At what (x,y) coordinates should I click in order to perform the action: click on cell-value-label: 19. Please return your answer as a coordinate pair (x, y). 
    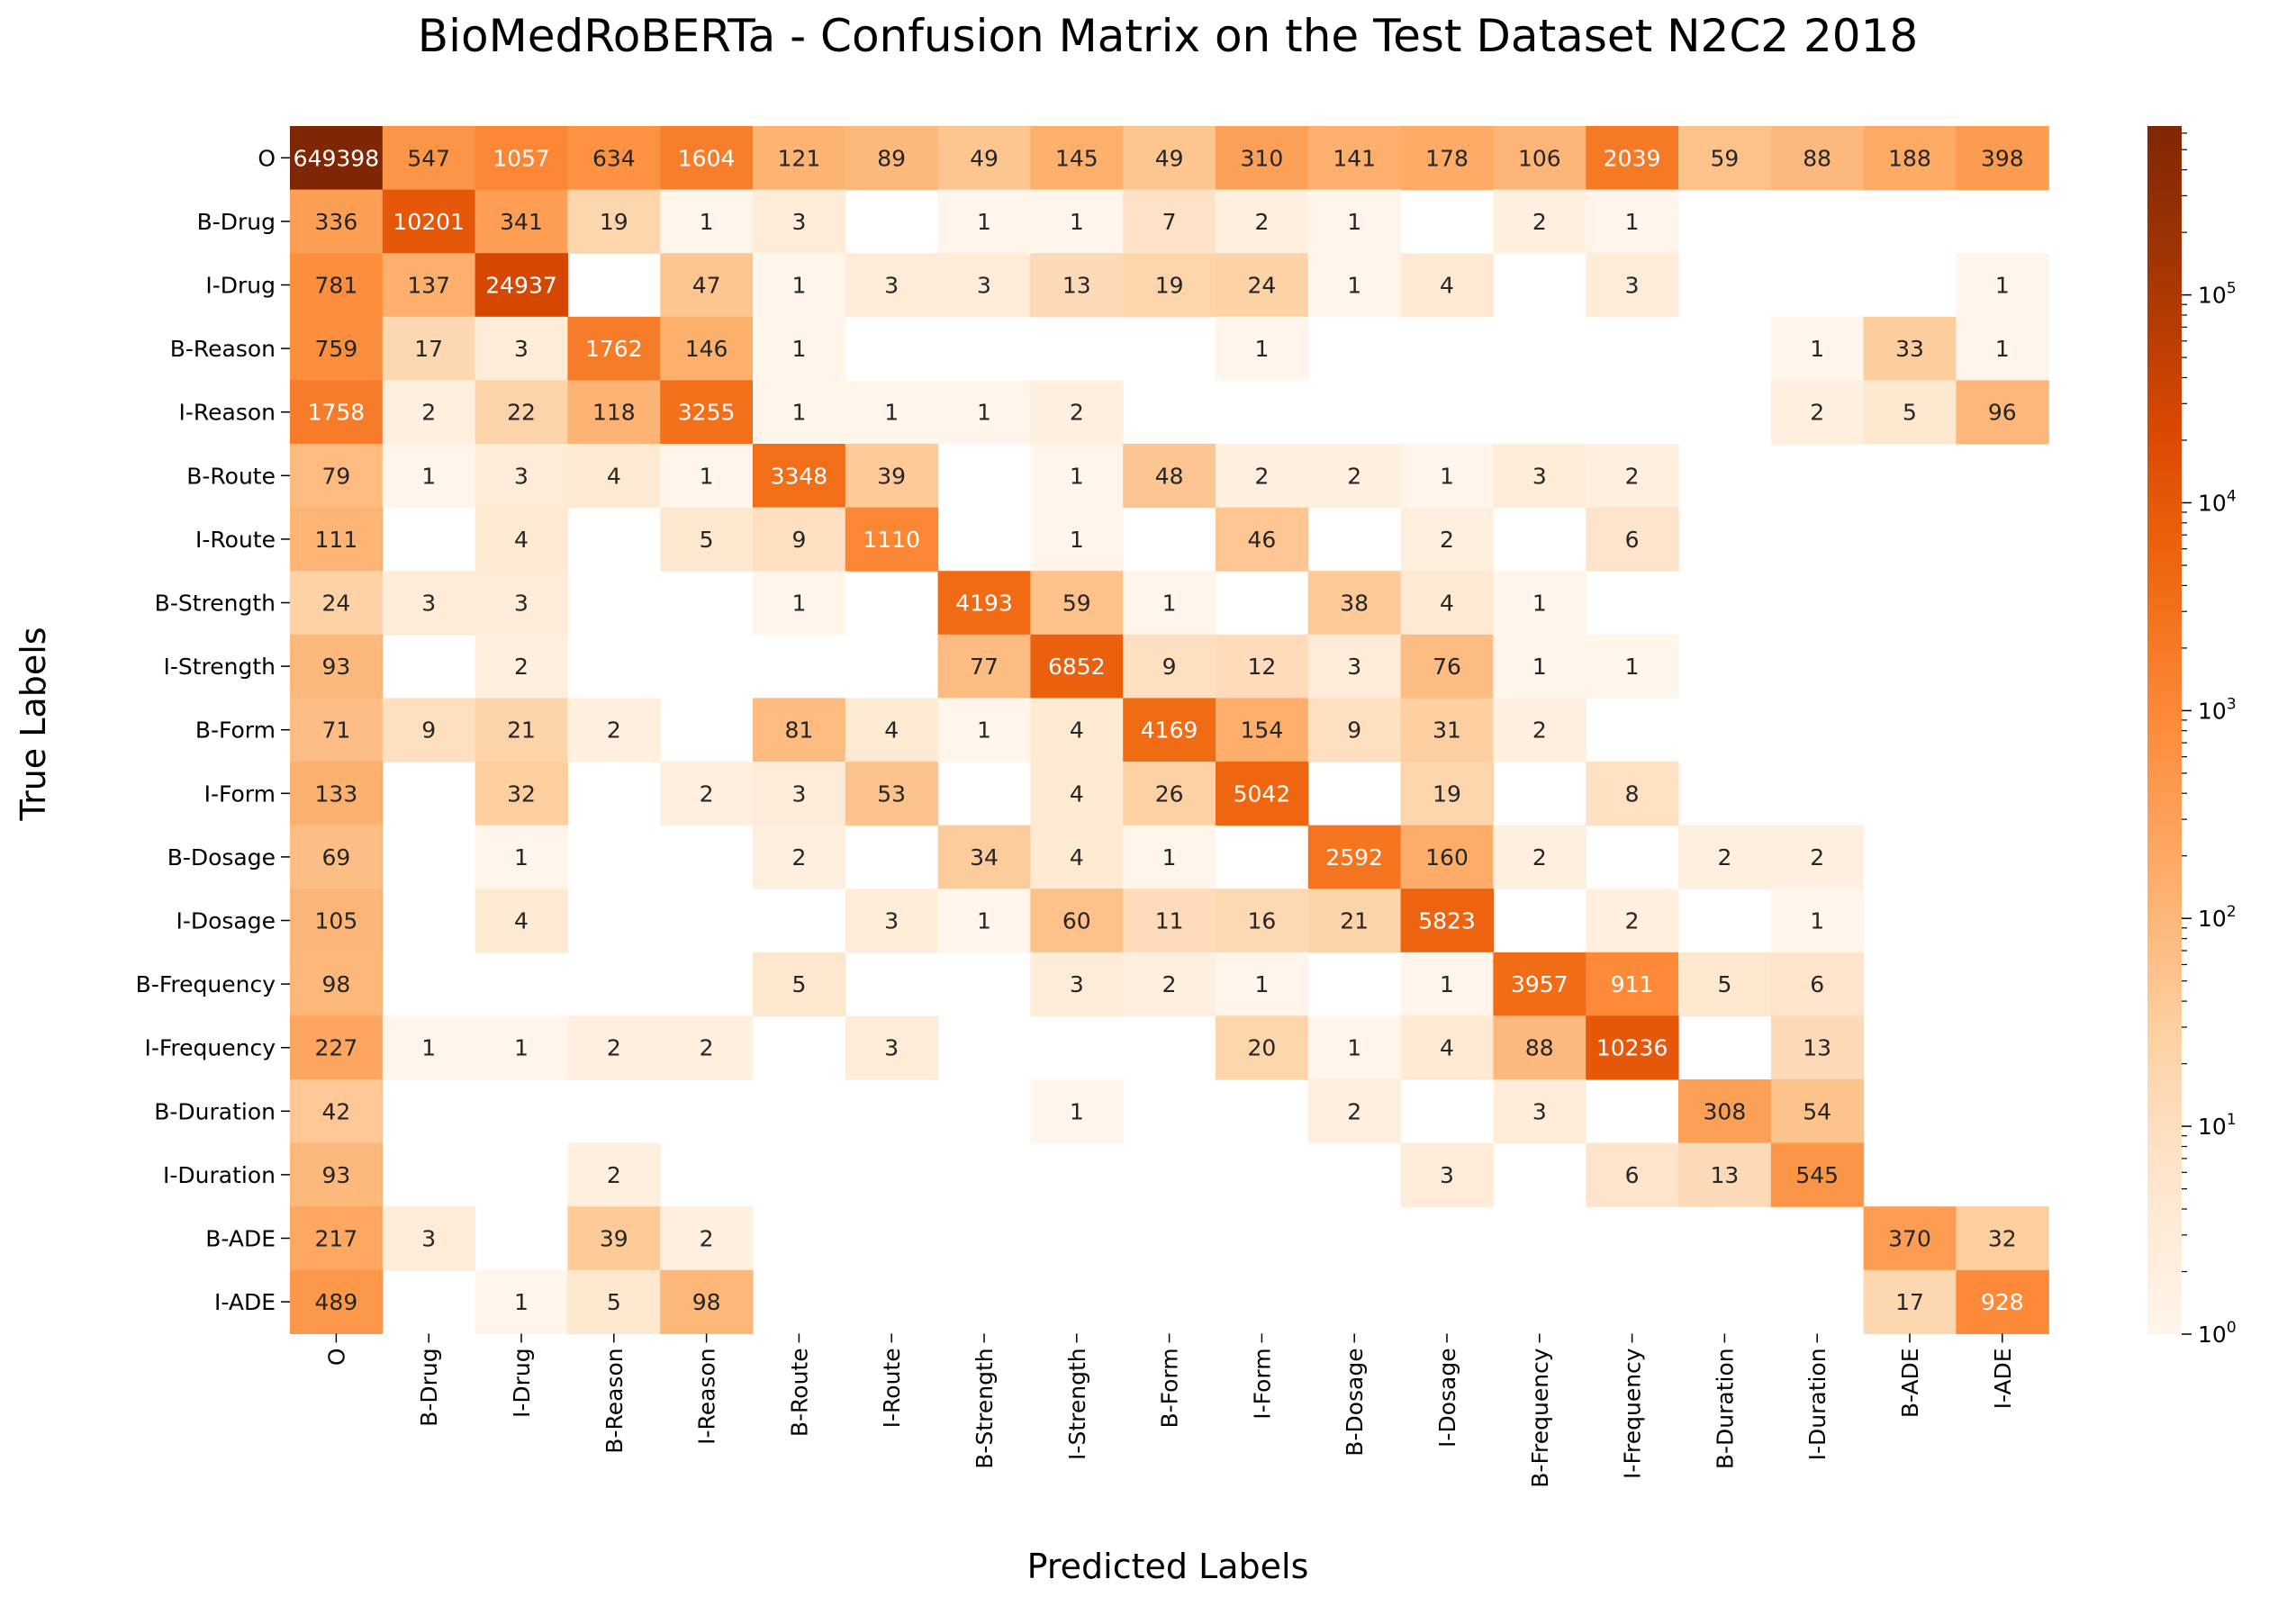
    Looking at the image, I should click on (1447, 793).